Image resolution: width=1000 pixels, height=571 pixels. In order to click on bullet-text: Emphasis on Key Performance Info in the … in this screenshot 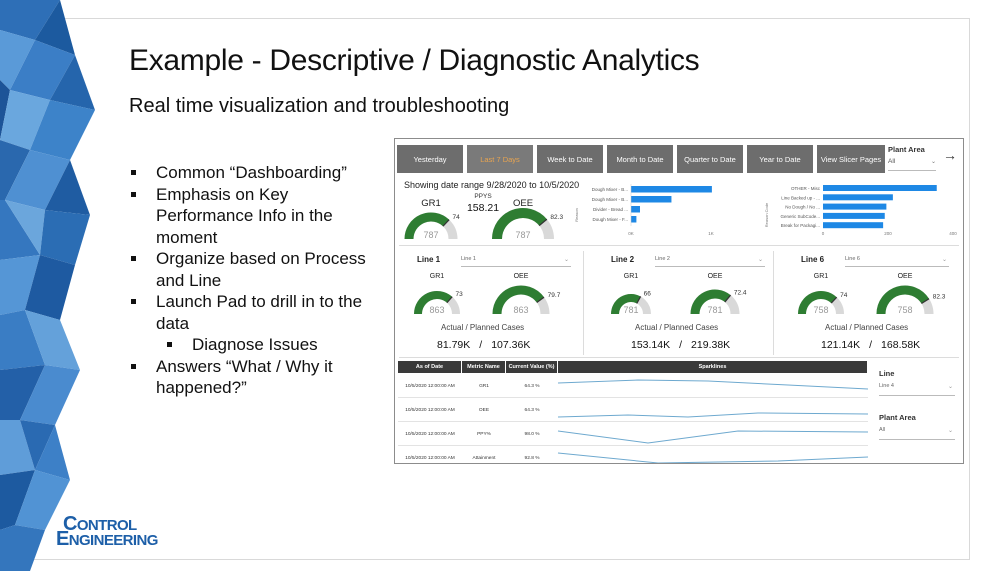, I will do `click(244, 215)`.